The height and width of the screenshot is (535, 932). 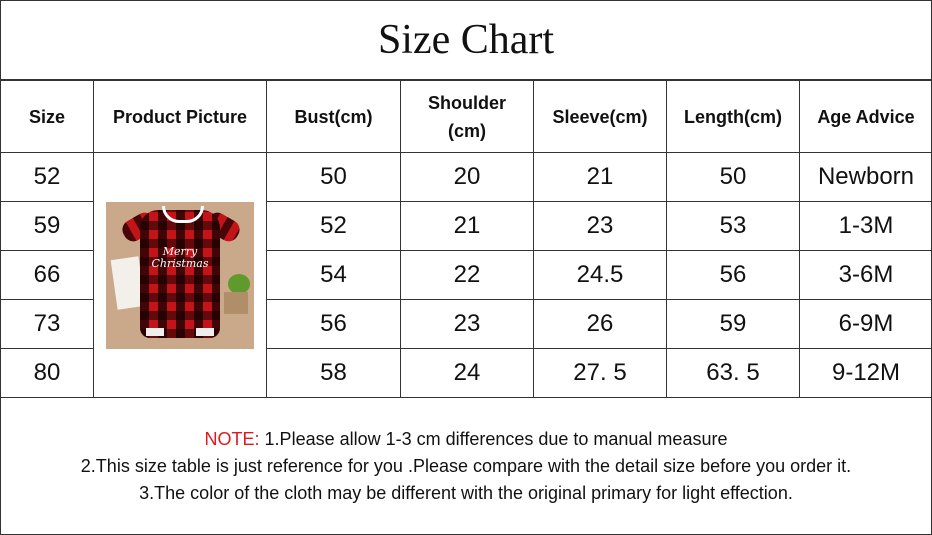 I want to click on cell-sleeve: 27. 5, so click(x=600, y=373).